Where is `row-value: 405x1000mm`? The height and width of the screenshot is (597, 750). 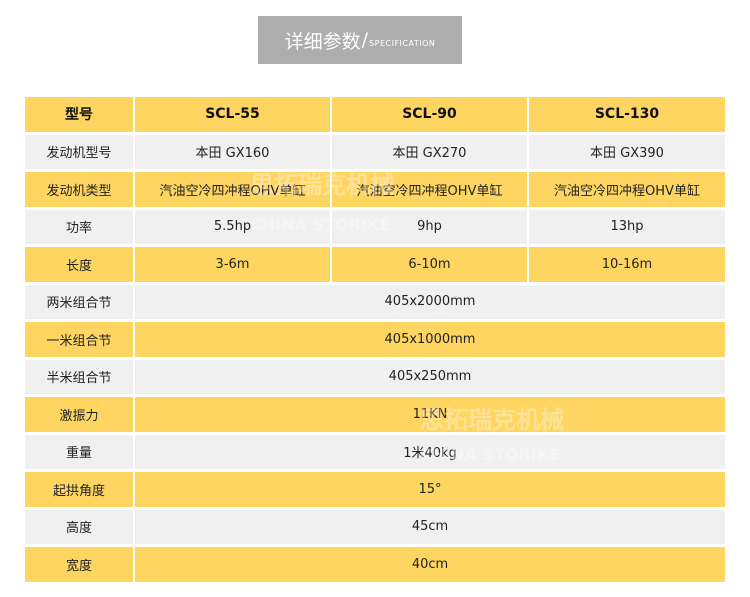 row-value: 405x1000mm is located at coordinates (430, 339).